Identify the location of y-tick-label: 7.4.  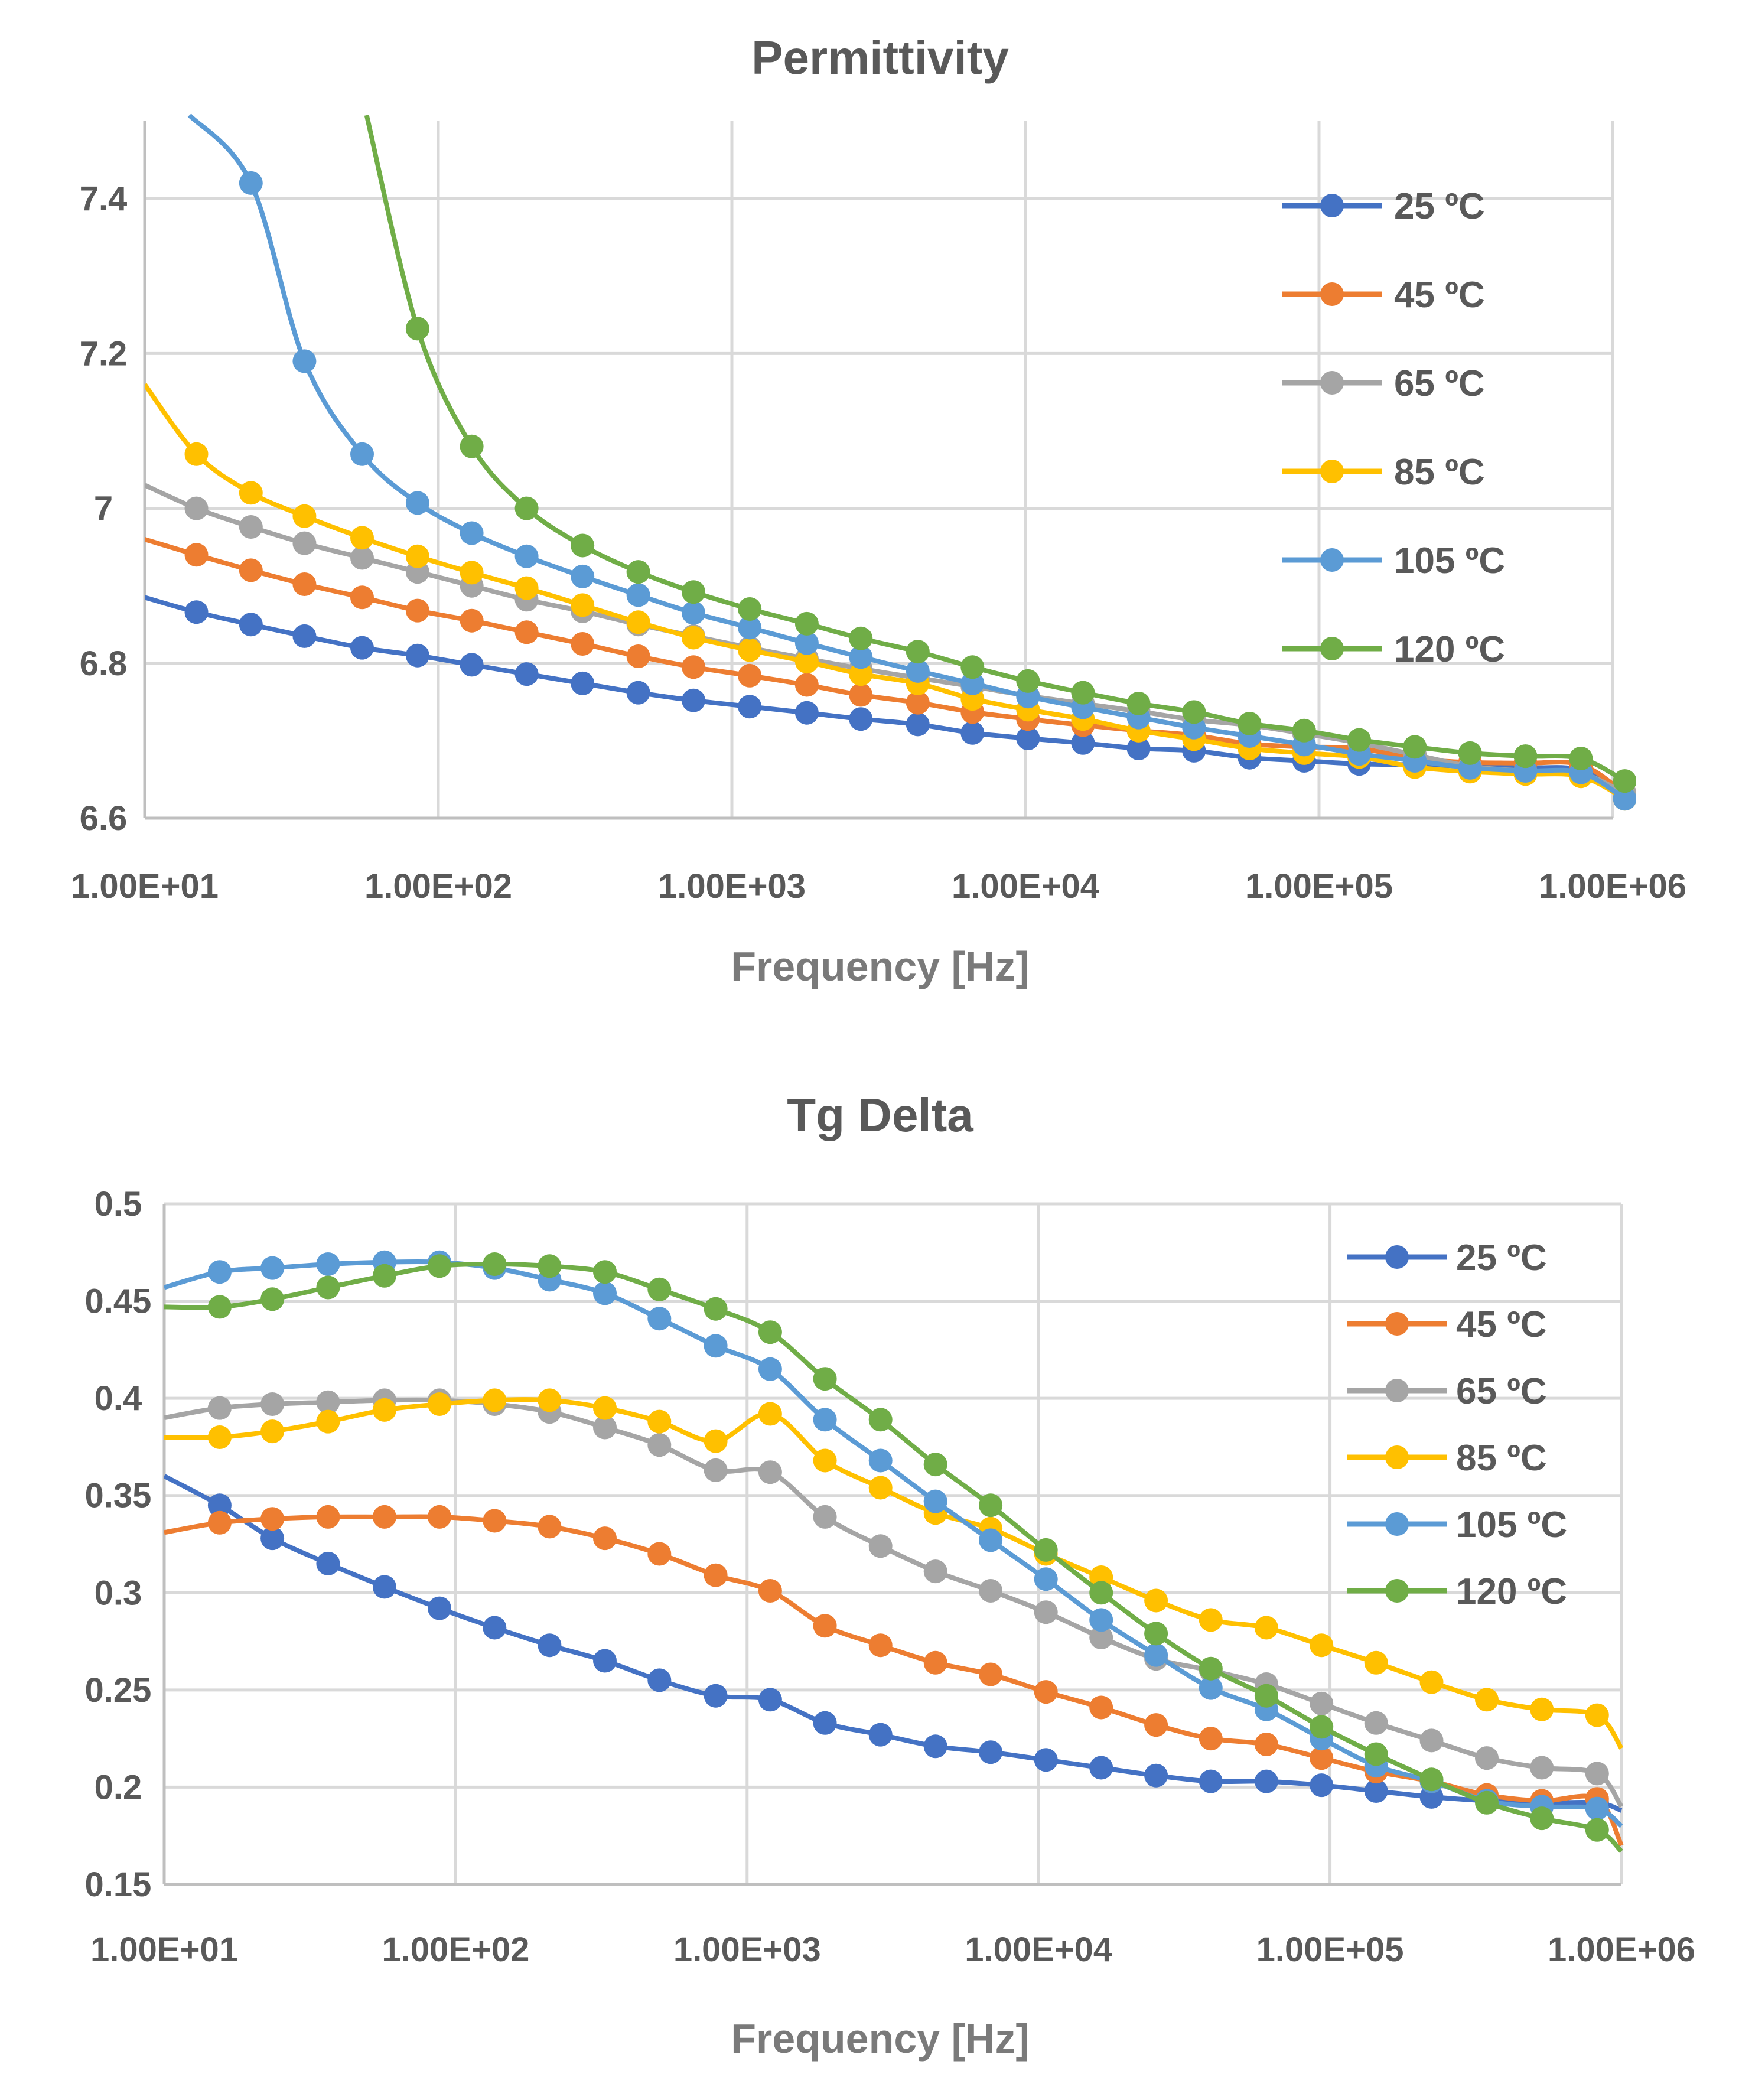
(104, 199).